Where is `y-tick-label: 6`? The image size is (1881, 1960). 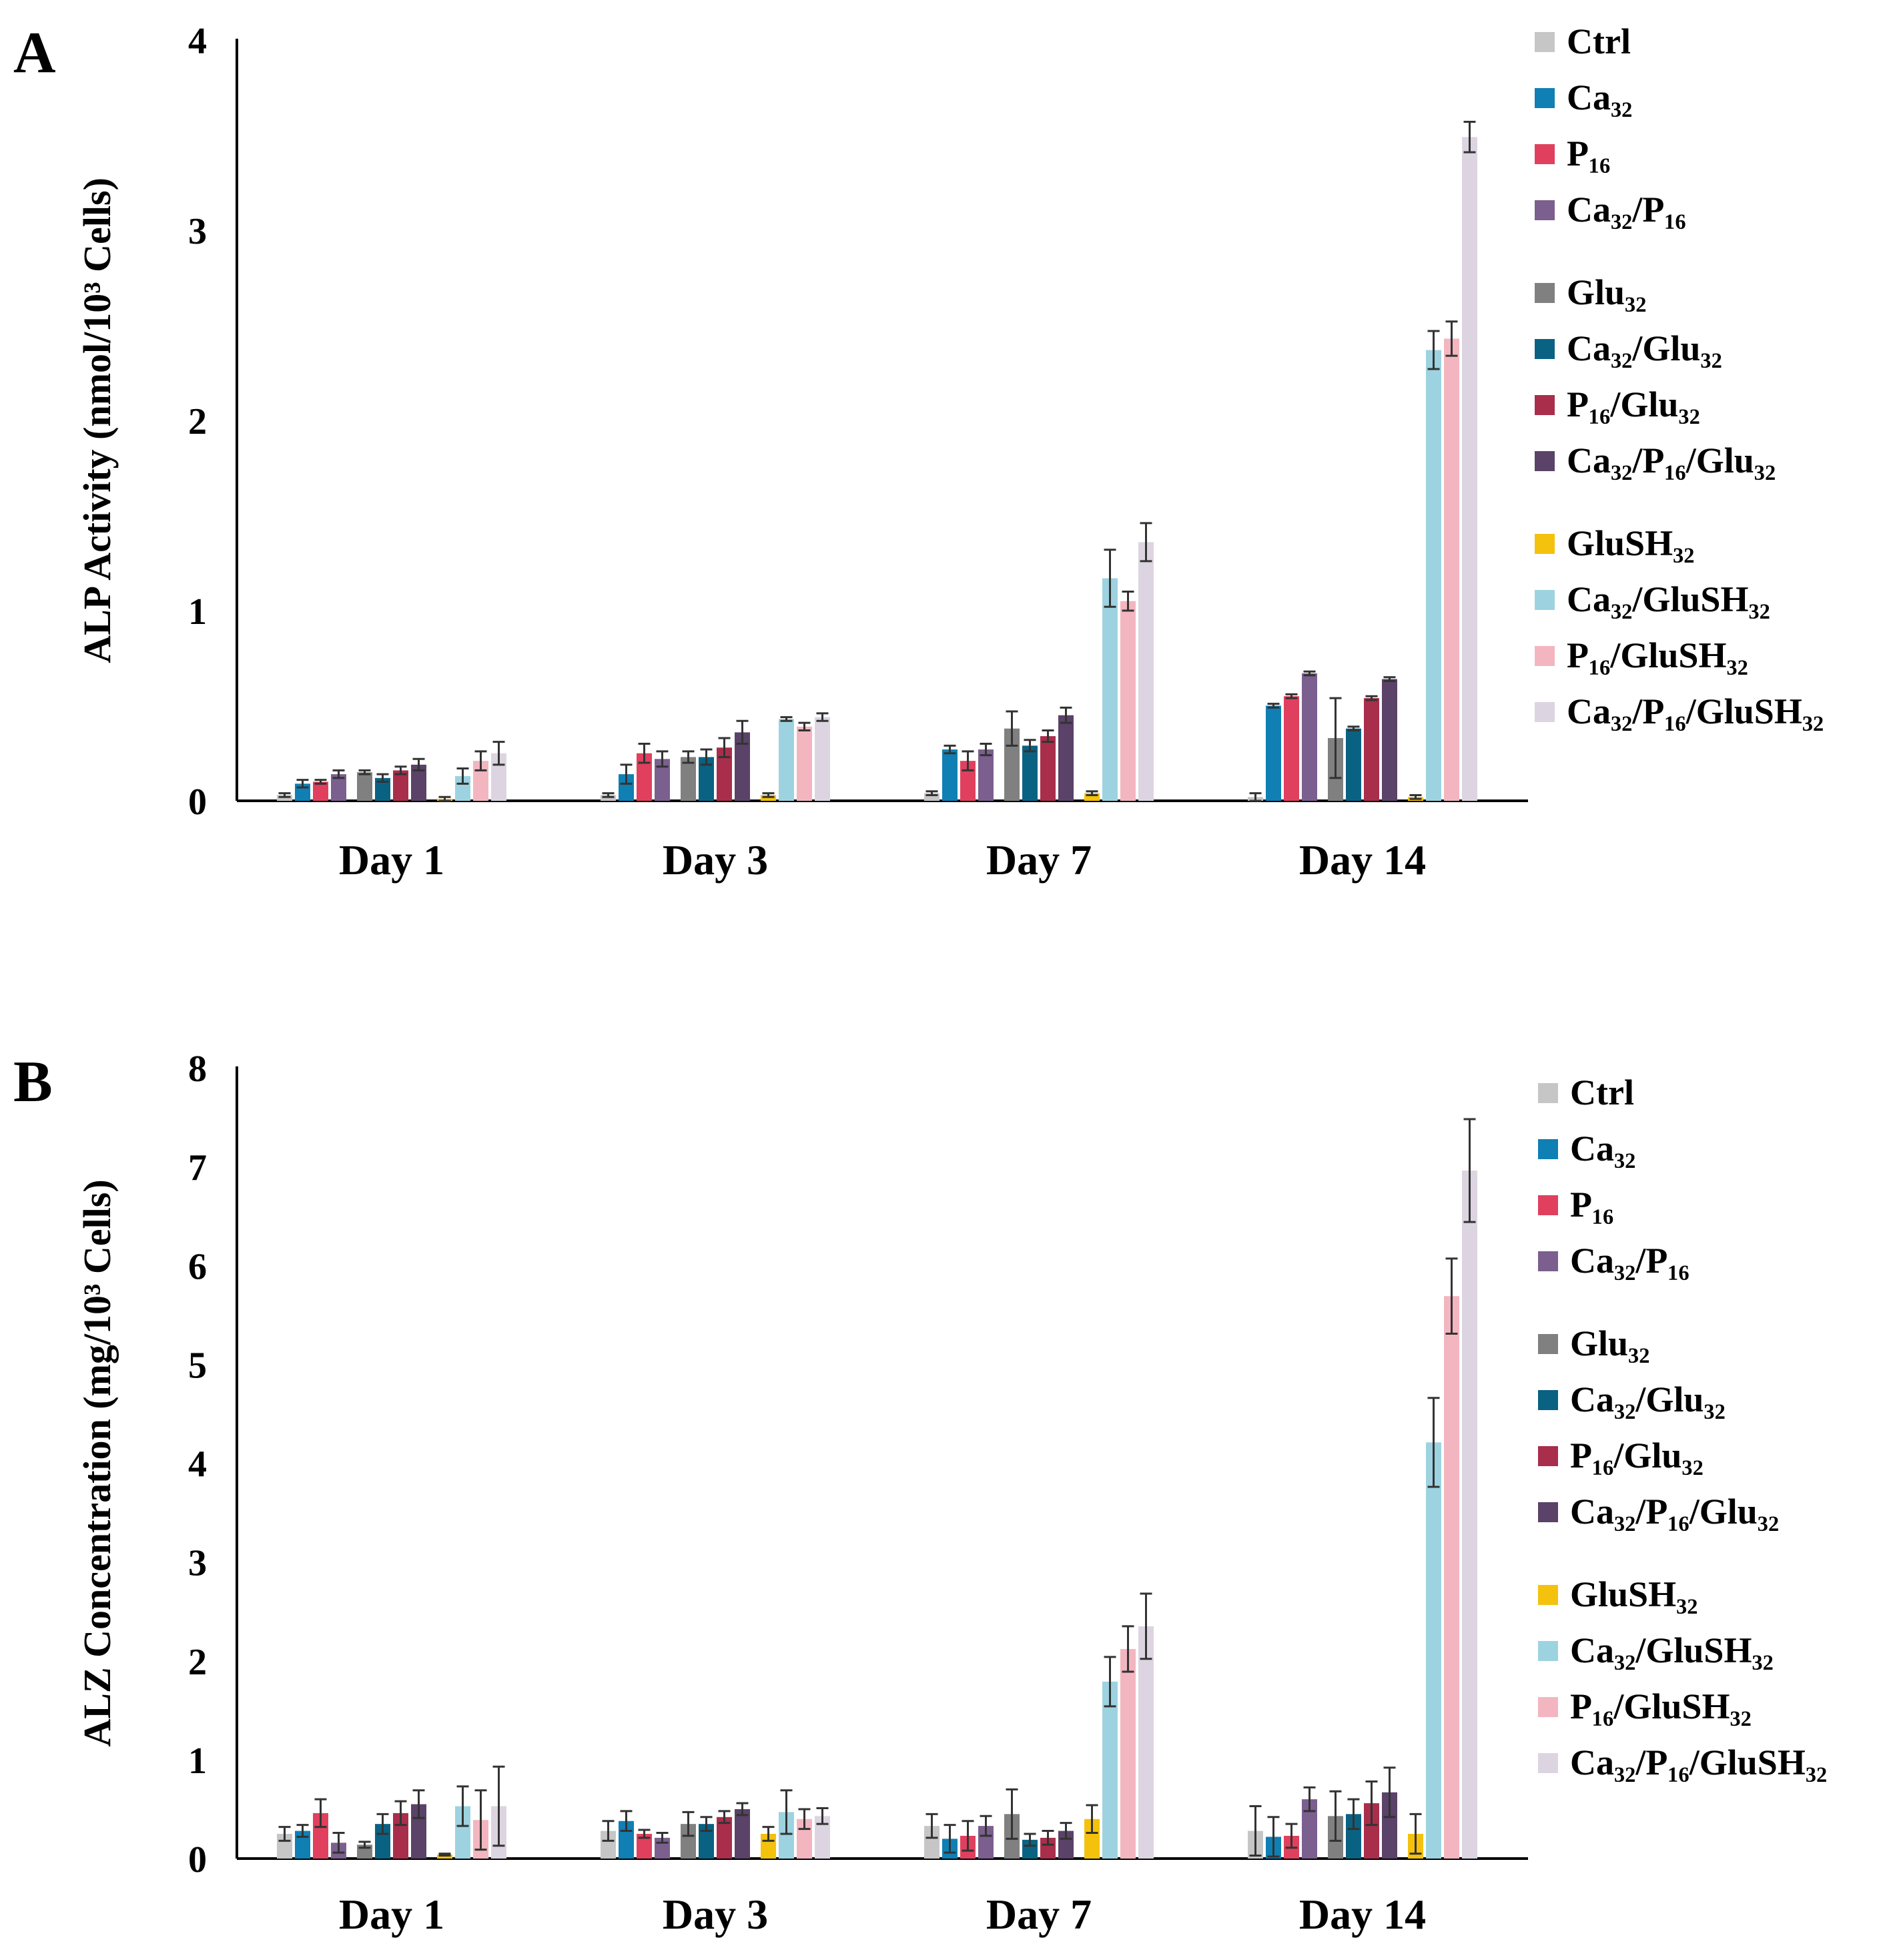
y-tick-label: 6 is located at coordinates (197, 1266).